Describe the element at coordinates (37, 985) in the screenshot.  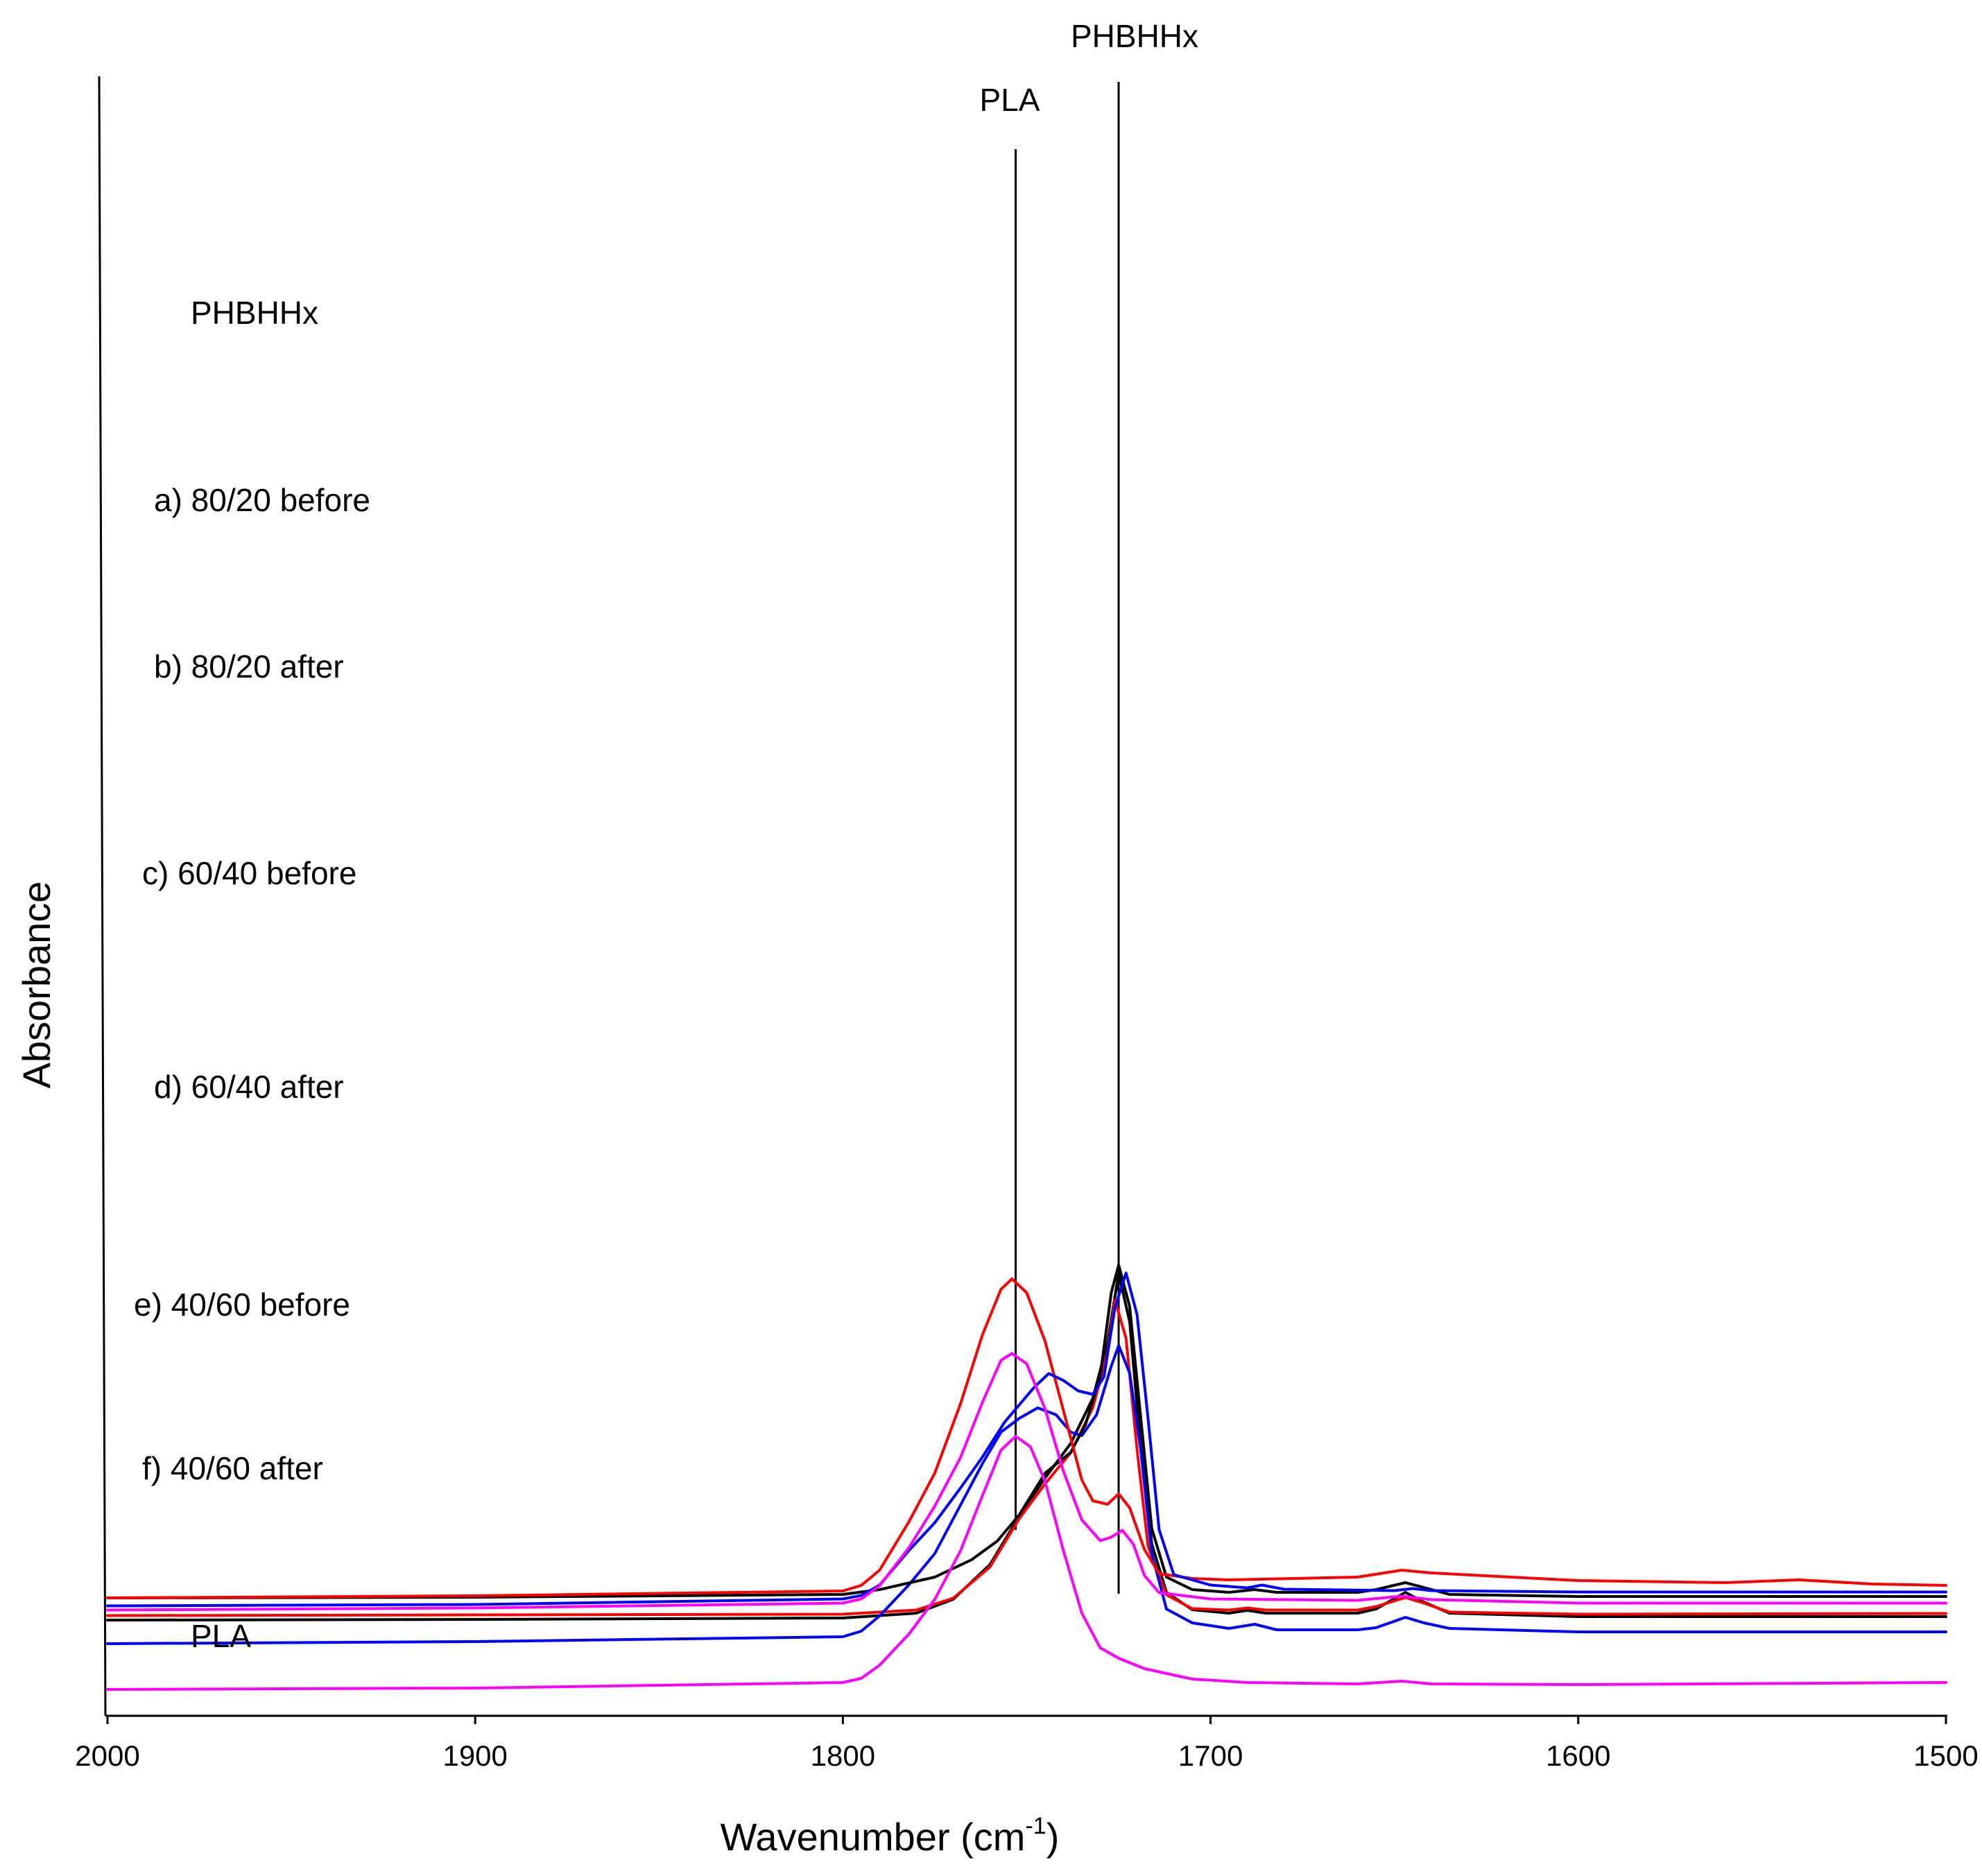
I see `y-axis-title: Absorbance` at that location.